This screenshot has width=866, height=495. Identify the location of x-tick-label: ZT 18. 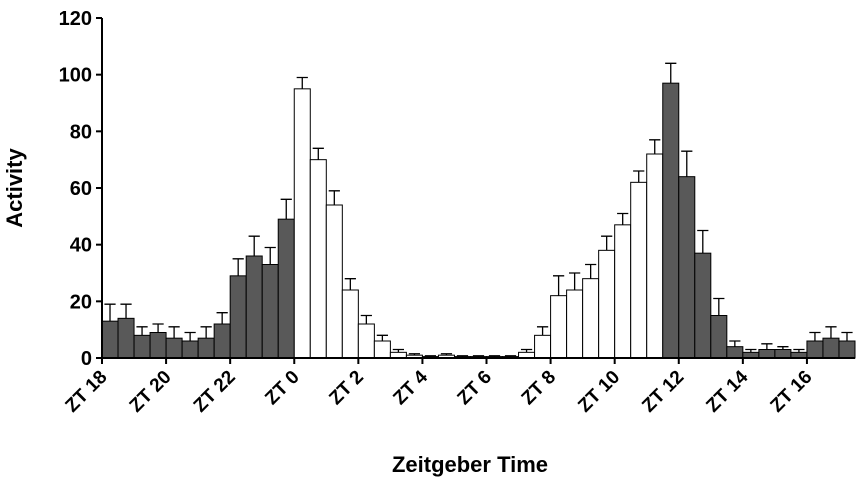
(87, 392).